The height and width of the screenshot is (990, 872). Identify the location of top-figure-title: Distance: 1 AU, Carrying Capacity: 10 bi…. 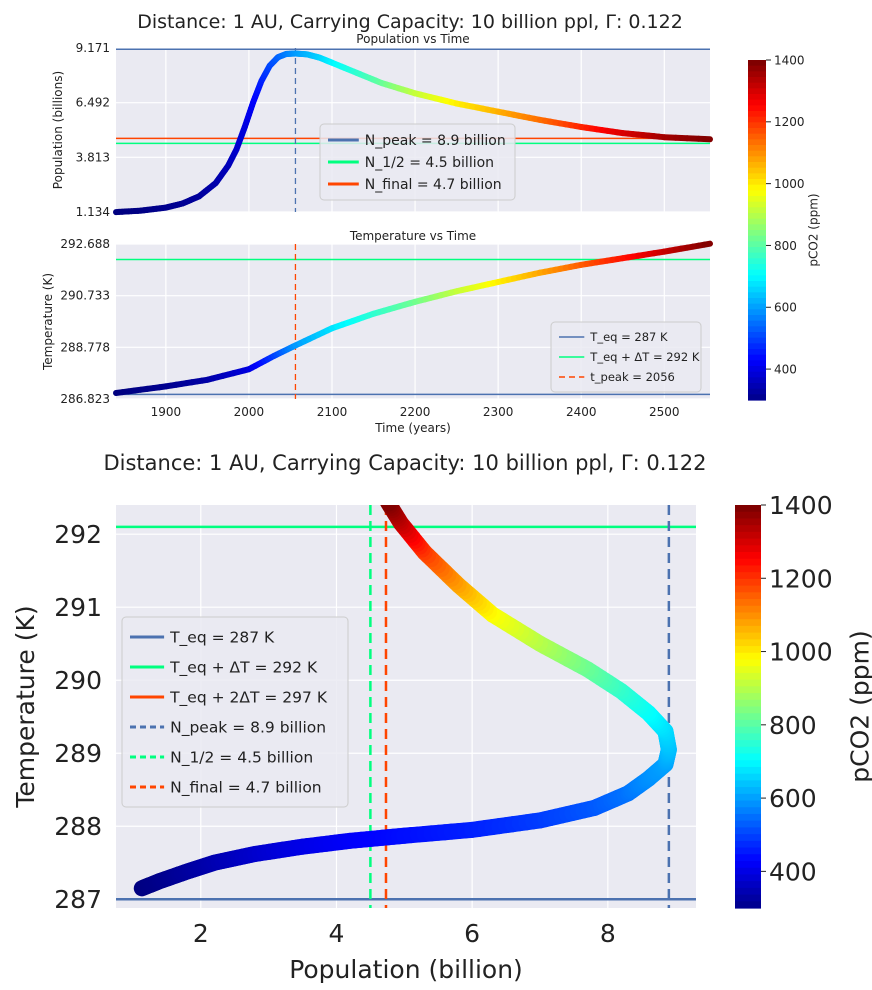
(410, 22).